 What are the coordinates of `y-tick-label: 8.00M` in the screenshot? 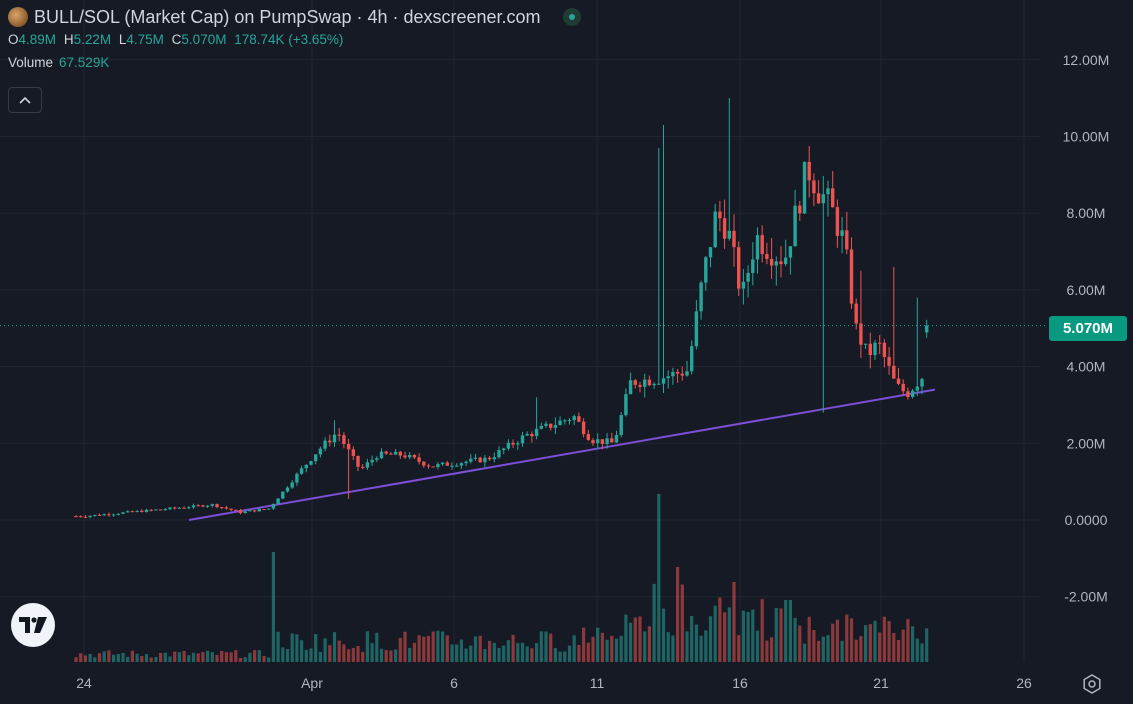 It's located at (1086, 213).